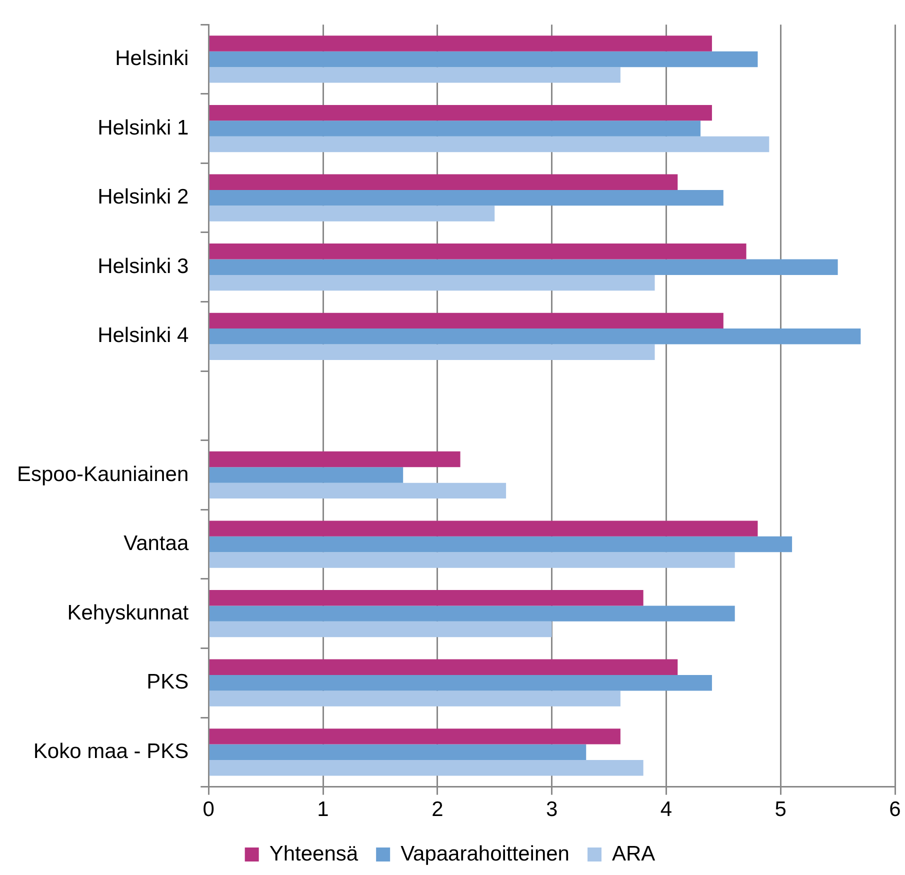 Image resolution: width=905 pixels, height=875 pixels. I want to click on legend-label: Vapaarahoitteinen, so click(485, 854).